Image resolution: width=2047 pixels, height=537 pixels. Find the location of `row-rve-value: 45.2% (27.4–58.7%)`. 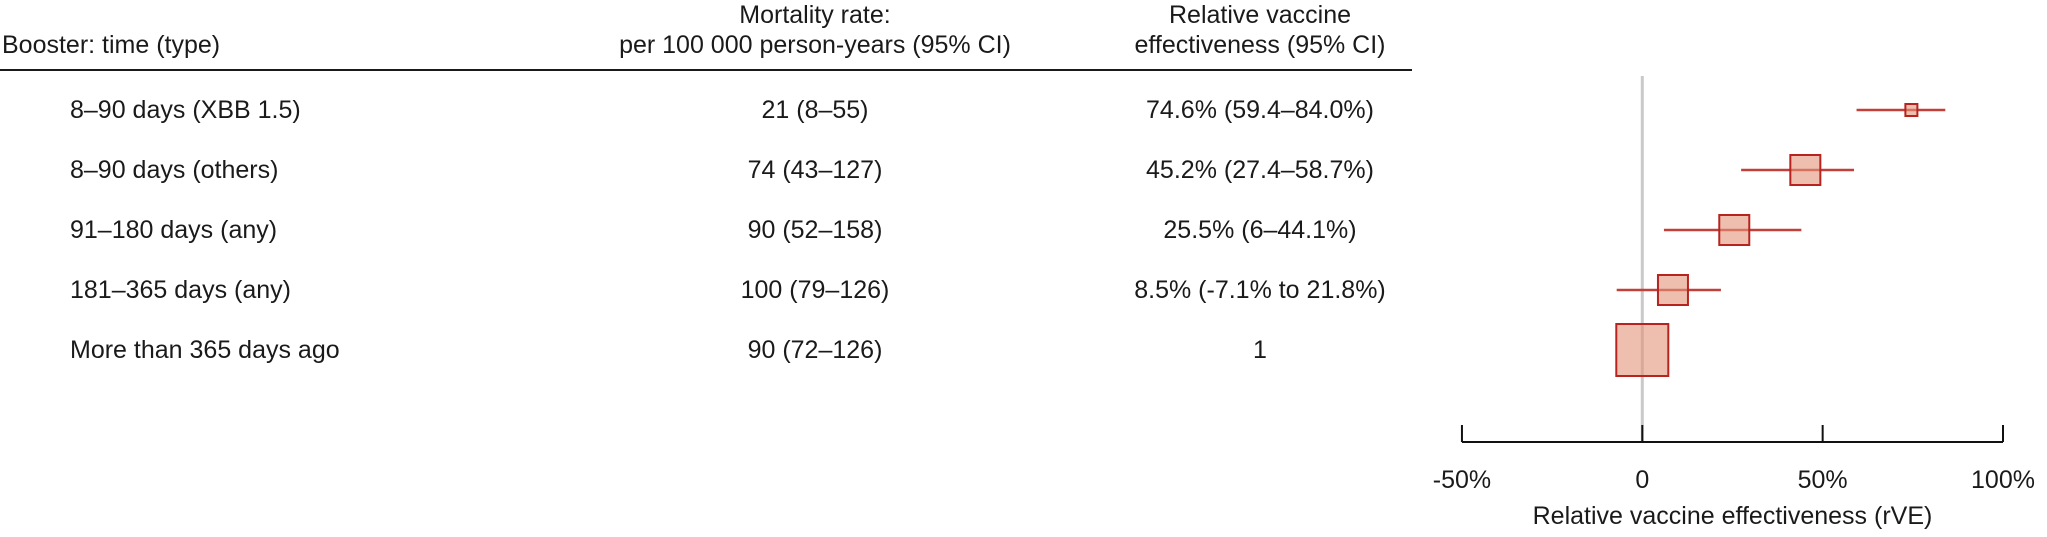

row-rve-value: 45.2% (27.4–58.7%) is located at coordinates (1260, 170).